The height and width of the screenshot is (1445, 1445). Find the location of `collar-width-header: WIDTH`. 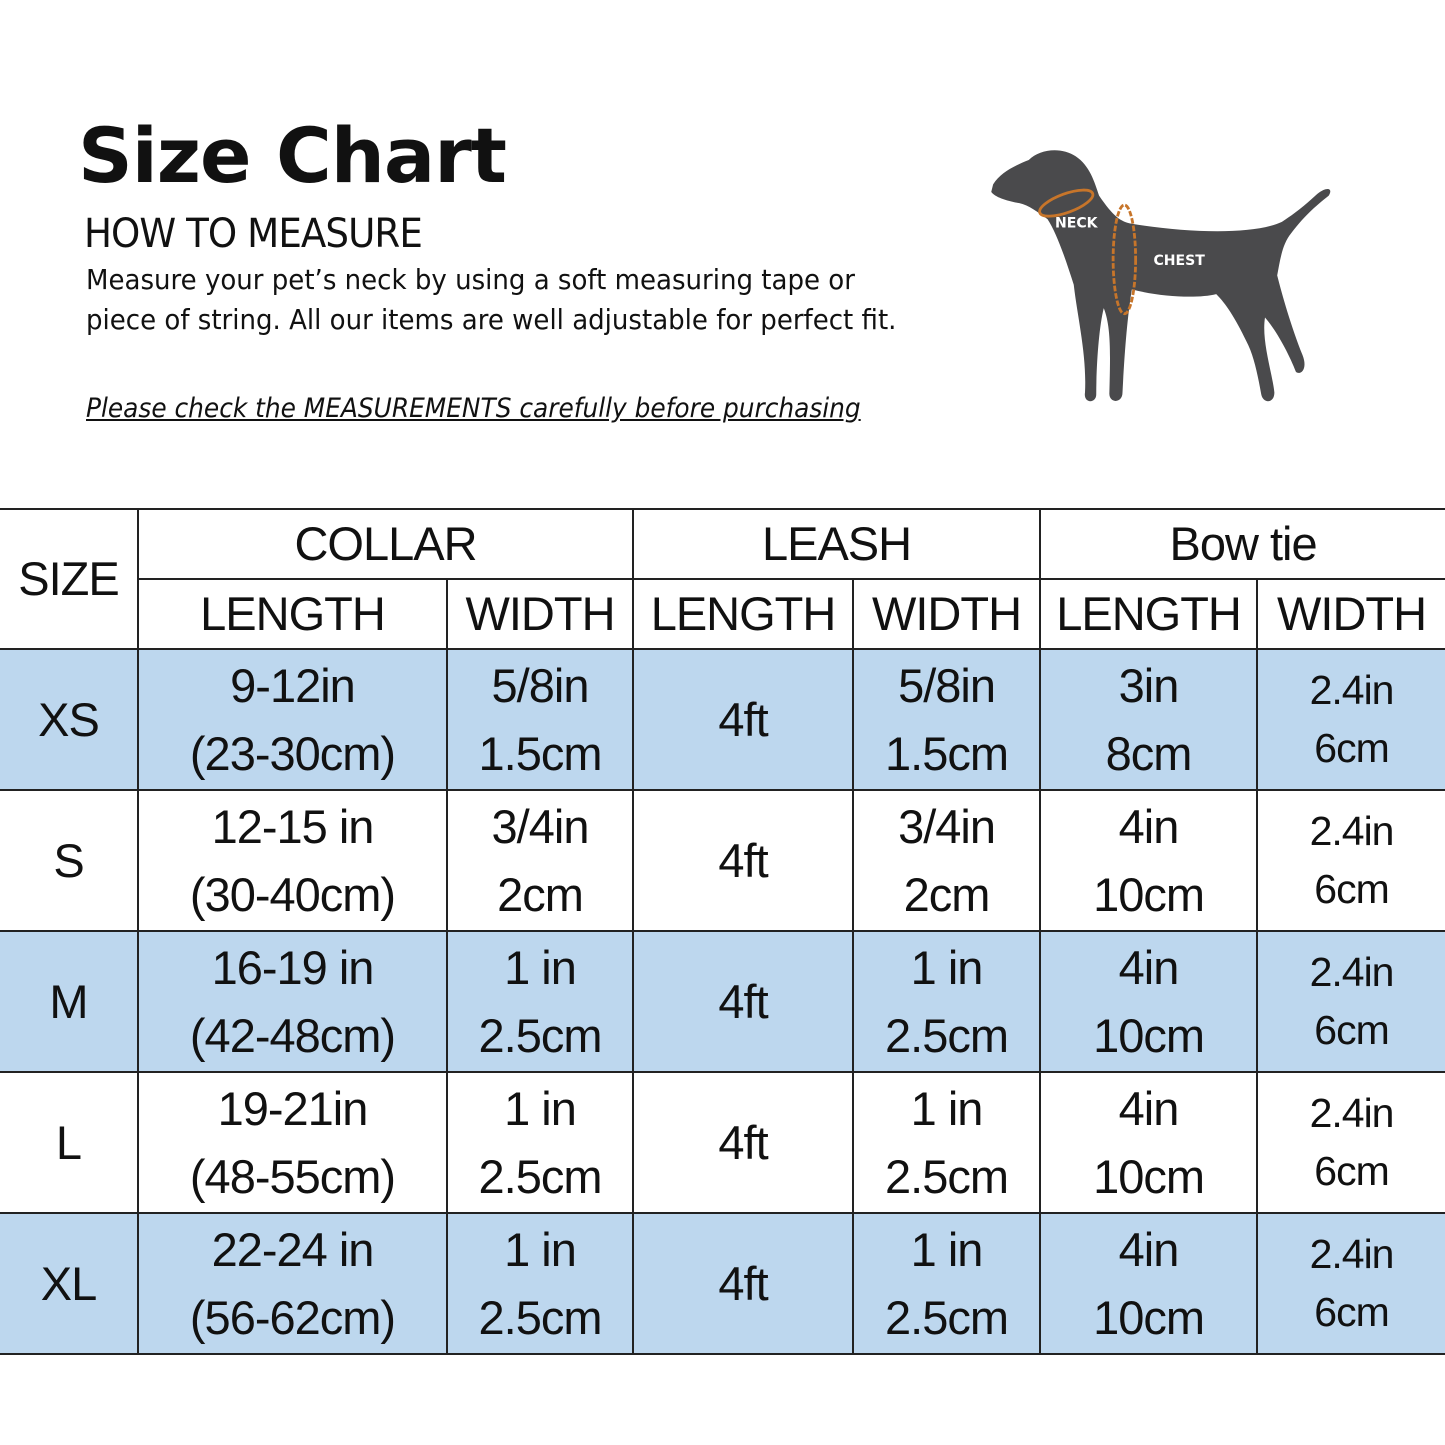

collar-width-header: WIDTH is located at coordinates (540, 614).